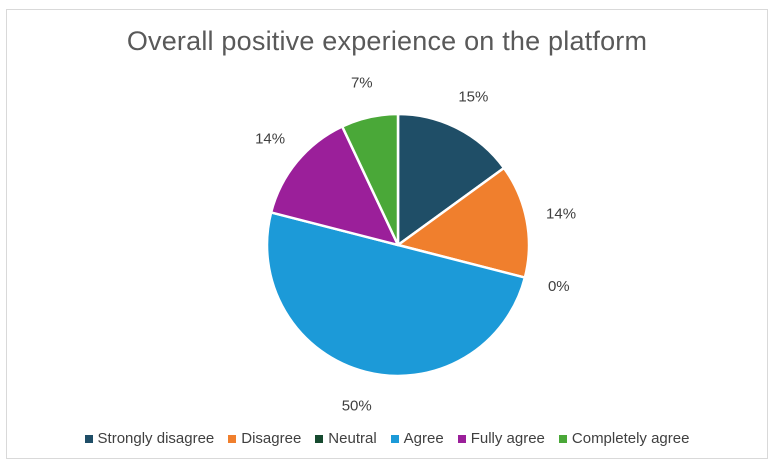 This screenshot has height=466, width=774. I want to click on data-label-neutral: 0%, so click(559, 286).